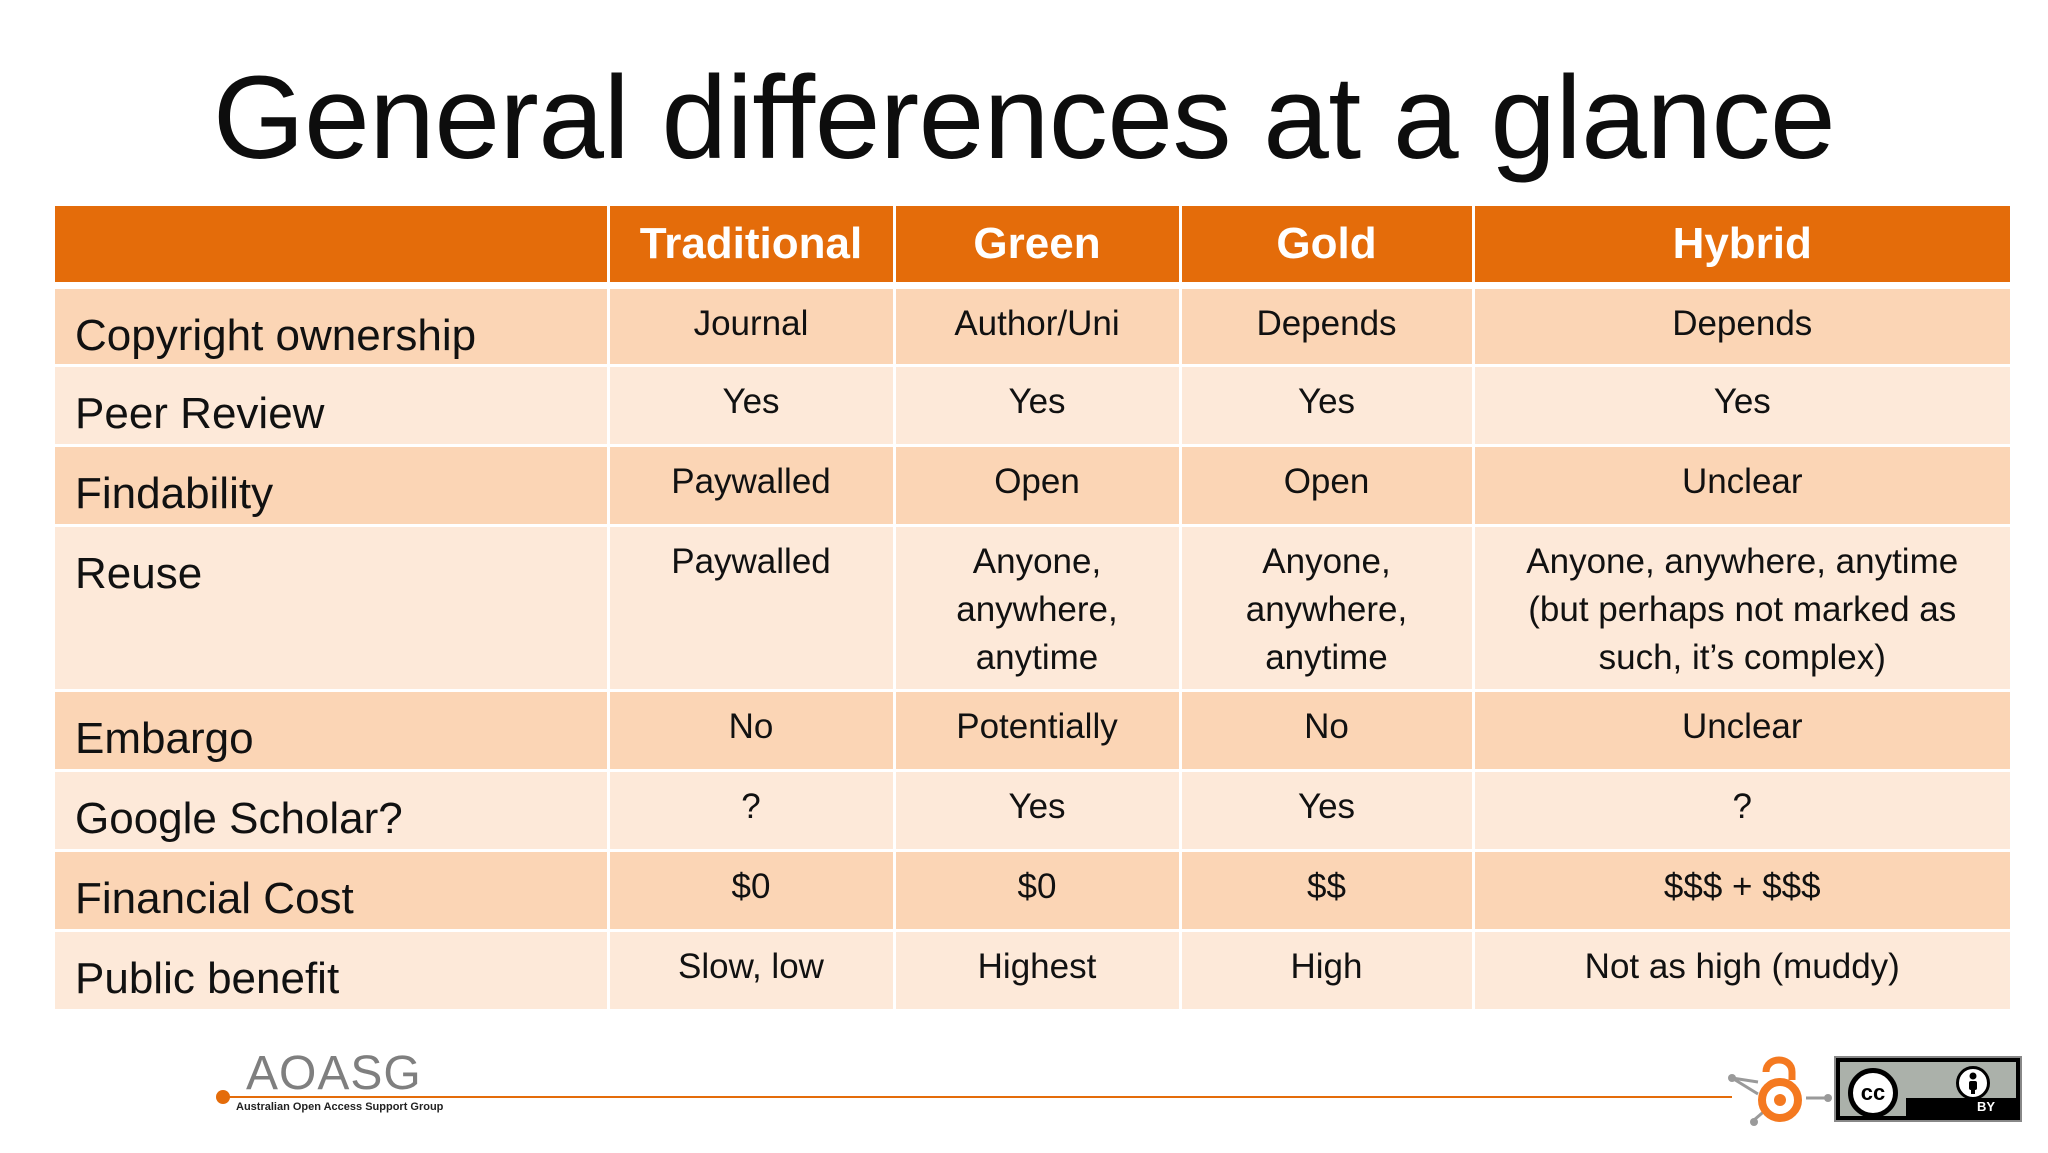 The height and width of the screenshot is (1153, 2048). I want to click on table-cell: High, so click(1327, 971).